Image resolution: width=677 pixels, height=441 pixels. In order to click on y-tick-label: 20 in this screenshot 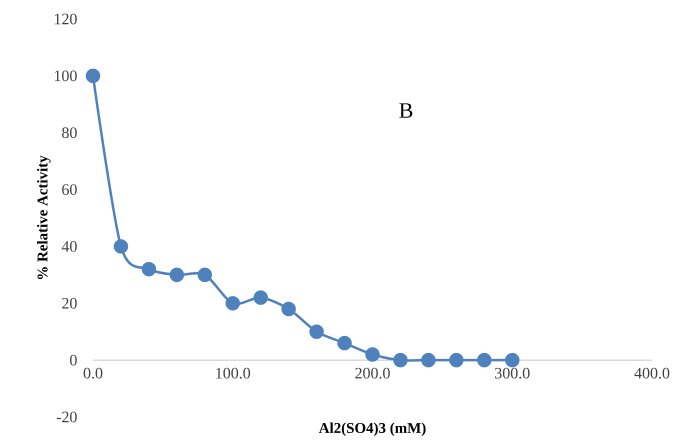, I will do `click(69, 303)`.